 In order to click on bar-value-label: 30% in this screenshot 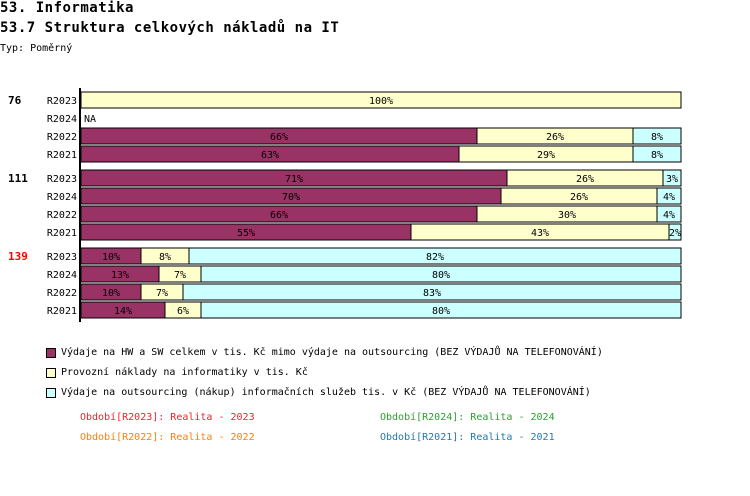, I will do `click(567, 215)`.